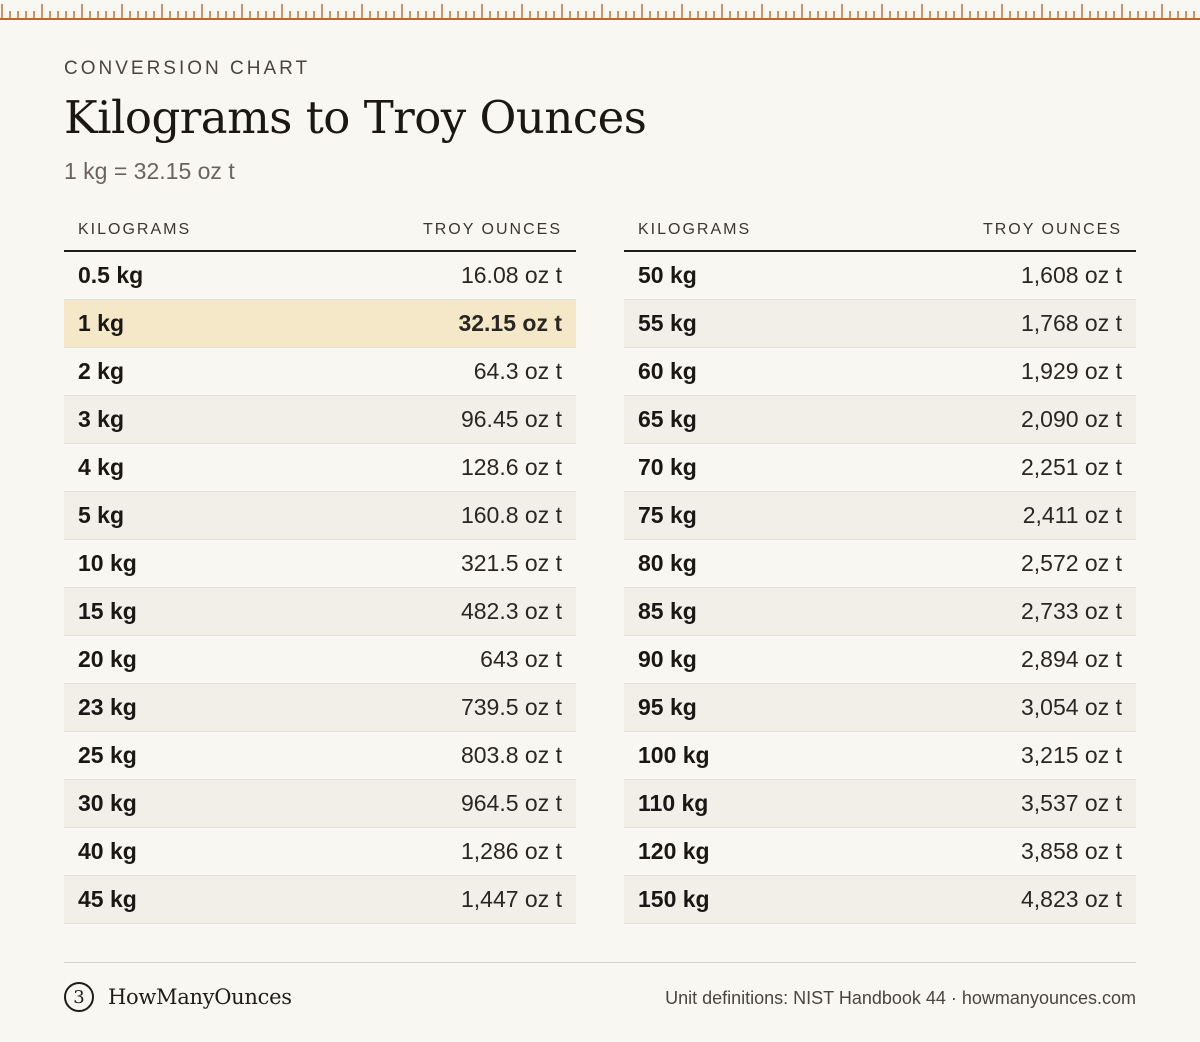 The width and height of the screenshot is (1200, 1042). Describe the element at coordinates (320, 372) in the screenshot. I see `table-row: 2 kg 64.3 oz t` at that location.